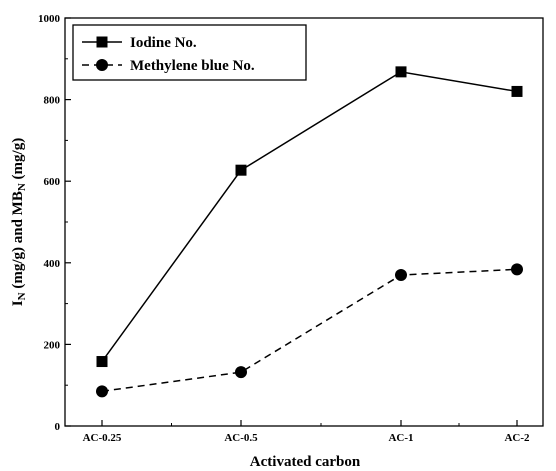 This screenshot has width=556, height=471. I want to click on x-axis-title: Activated carbon, so click(305, 462).